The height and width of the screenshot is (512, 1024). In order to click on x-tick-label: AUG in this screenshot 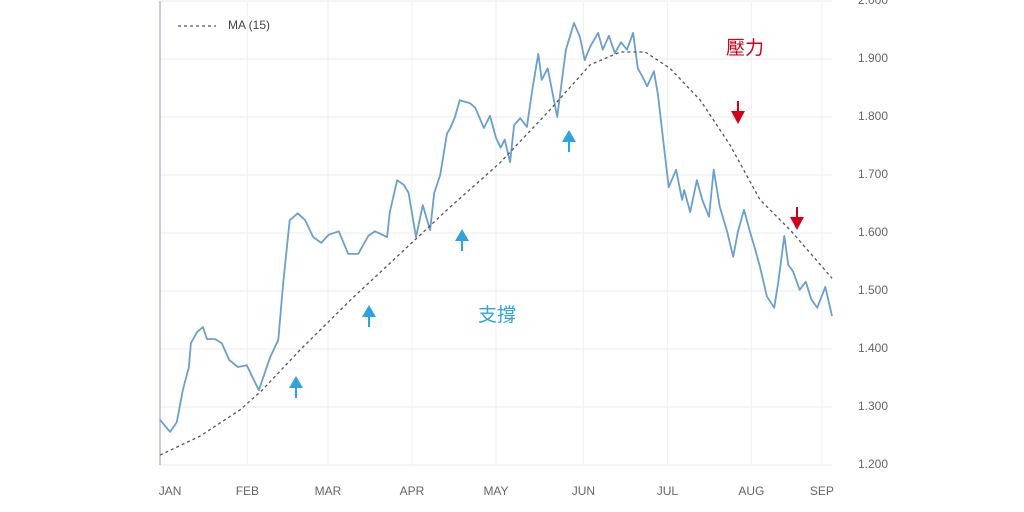, I will do `click(751, 491)`.